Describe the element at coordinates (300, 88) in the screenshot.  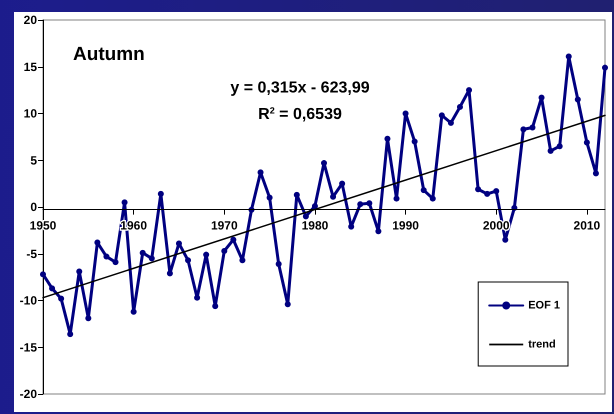
I see `annotation: y = 0,315x - 623,99` at that location.